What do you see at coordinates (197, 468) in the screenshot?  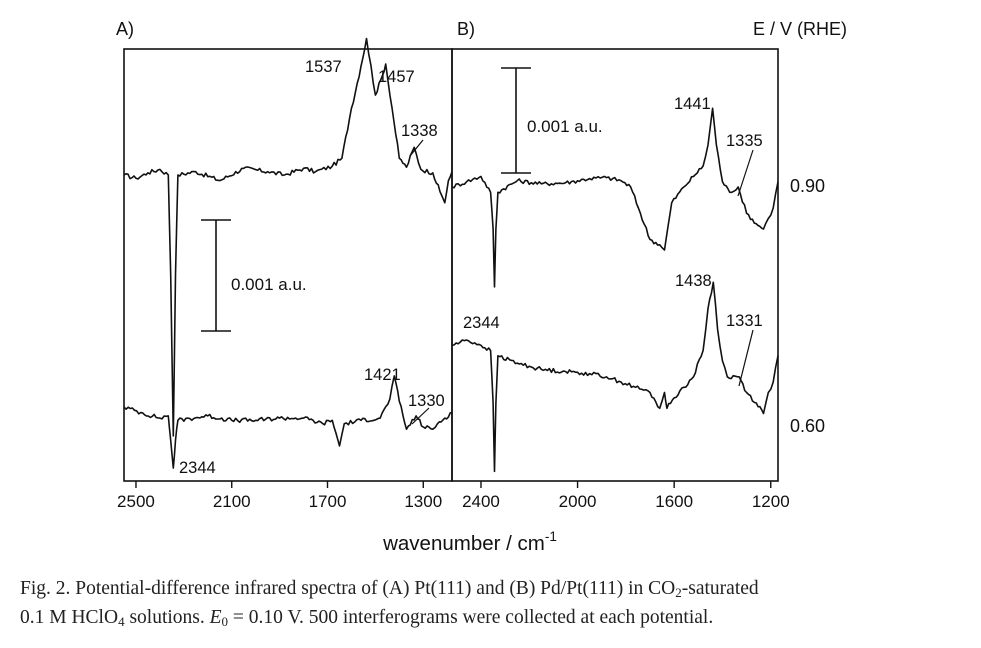 I see `peak-label-a-0.60-2344: 2344` at bounding box center [197, 468].